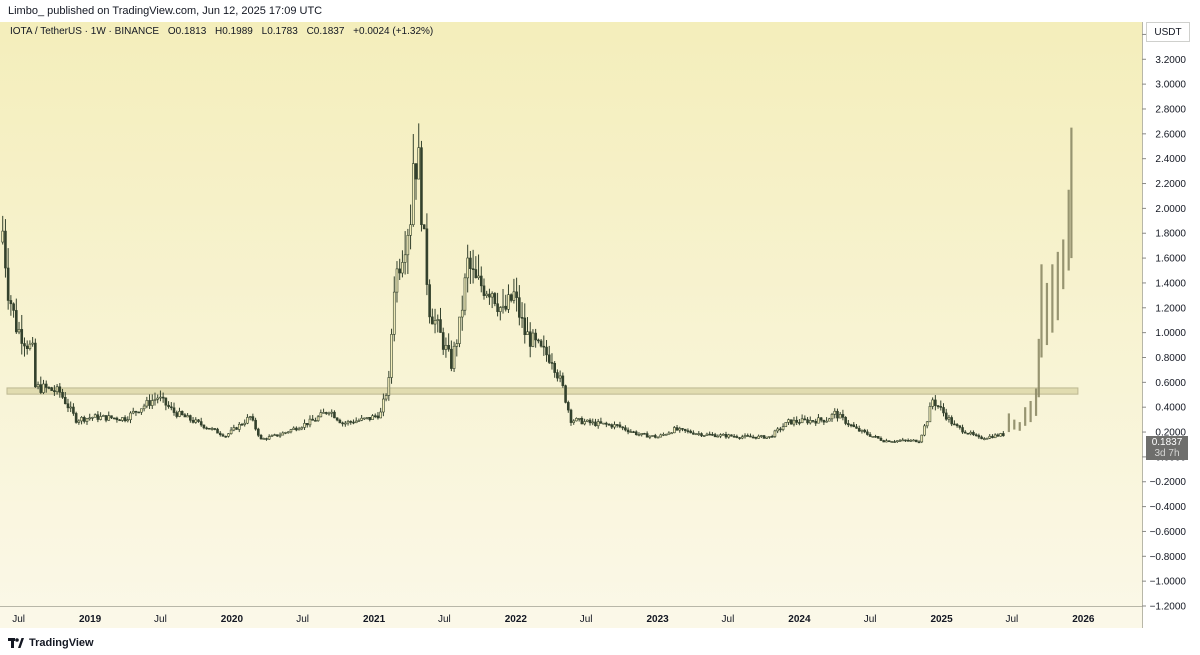  Describe the element at coordinates (542, 391) in the screenshot. I see `support-zone` at that location.